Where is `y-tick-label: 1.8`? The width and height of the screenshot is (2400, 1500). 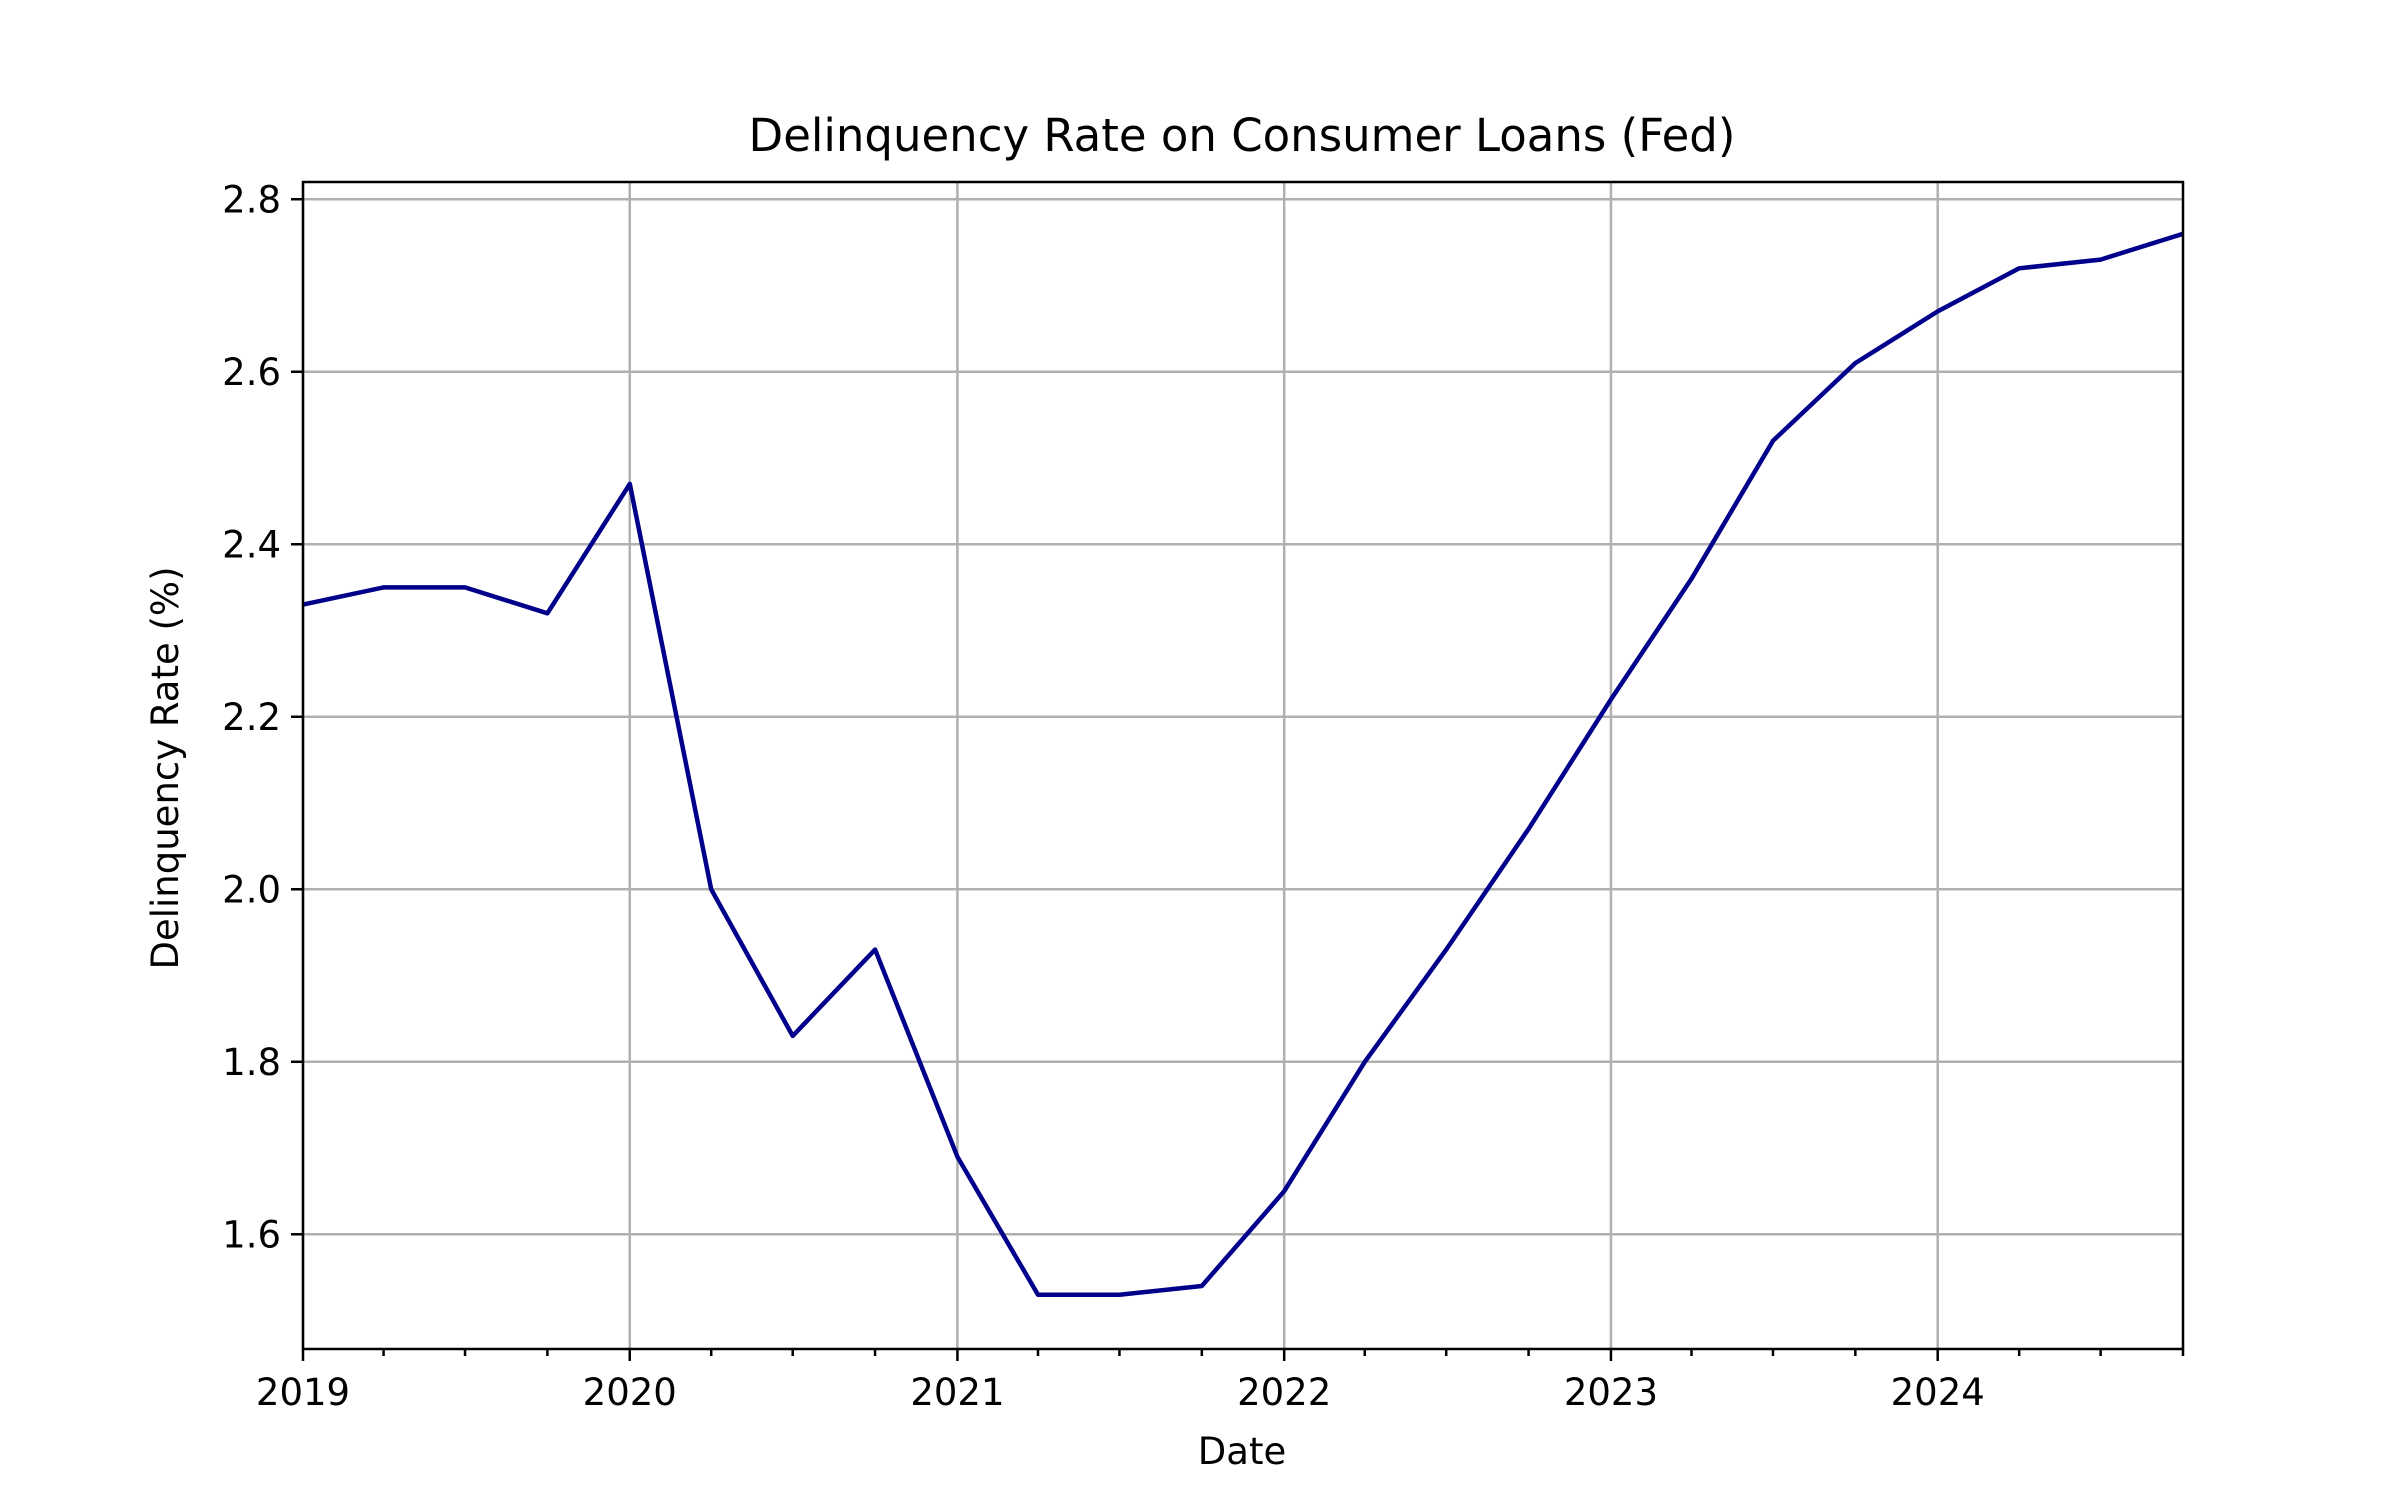
y-tick-label: 1.8 is located at coordinates (251, 1062).